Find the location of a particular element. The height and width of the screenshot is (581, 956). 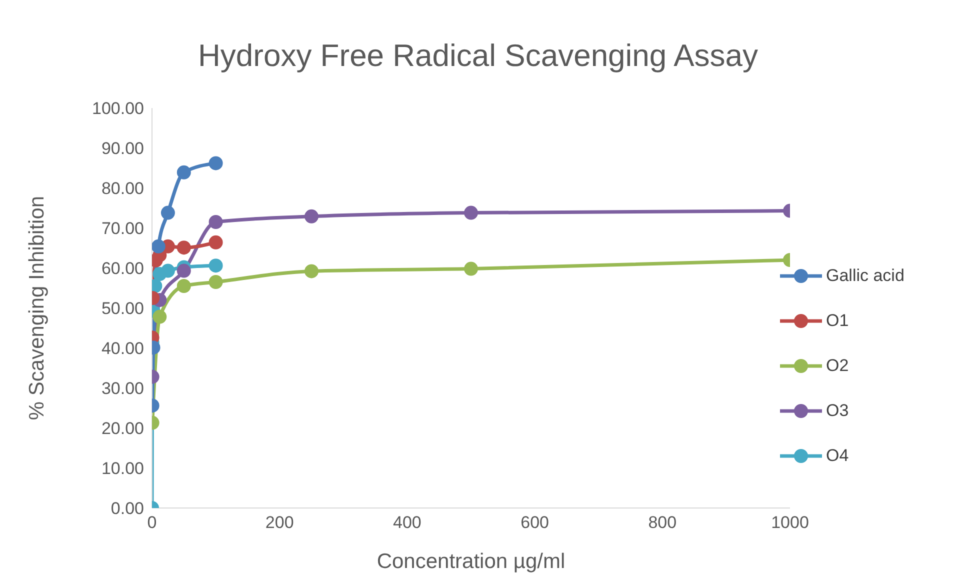

x-tick-label: 0 is located at coordinates (152, 522).